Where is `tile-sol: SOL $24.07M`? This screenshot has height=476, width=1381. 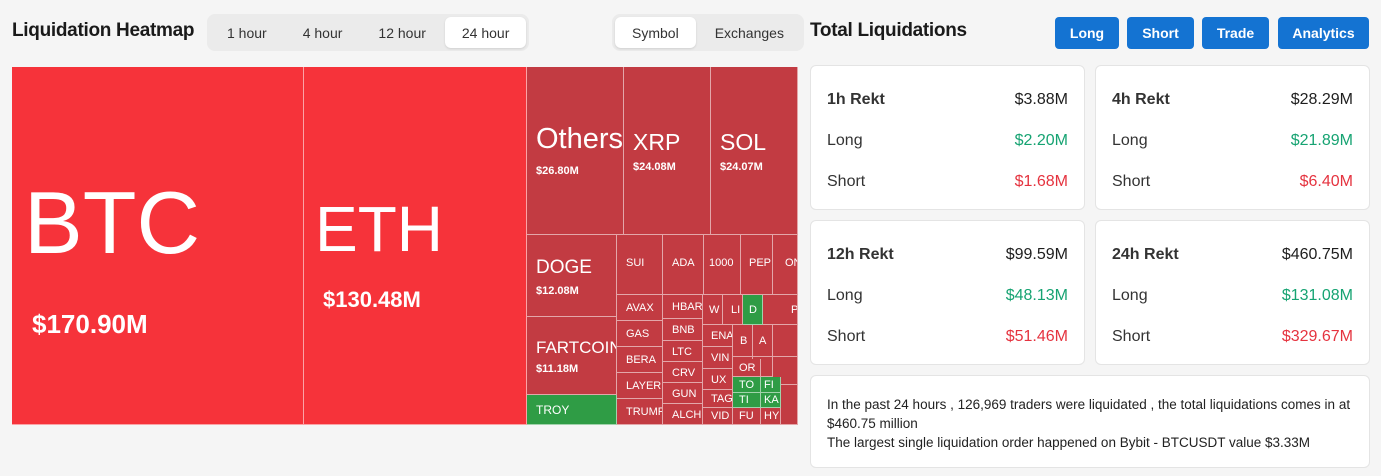 tile-sol: SOL $24.07M is located at coordinates (754, 151).